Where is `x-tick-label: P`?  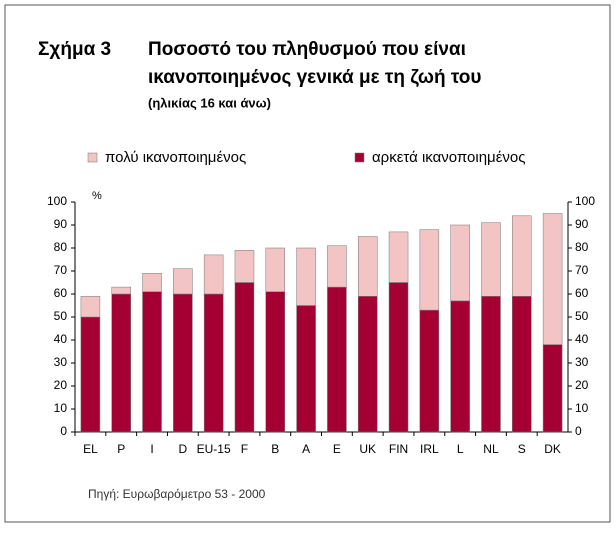 x-tick-label: P is located at coordinates (121, 449).